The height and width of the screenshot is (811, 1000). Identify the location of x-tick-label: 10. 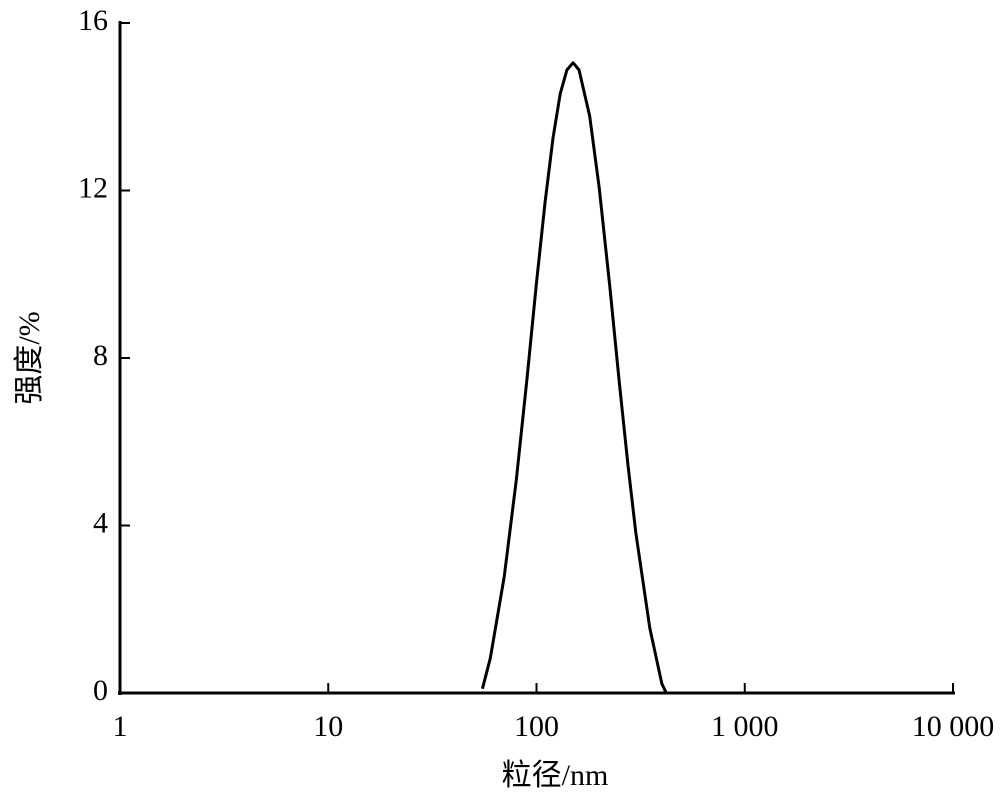
(328, 726).